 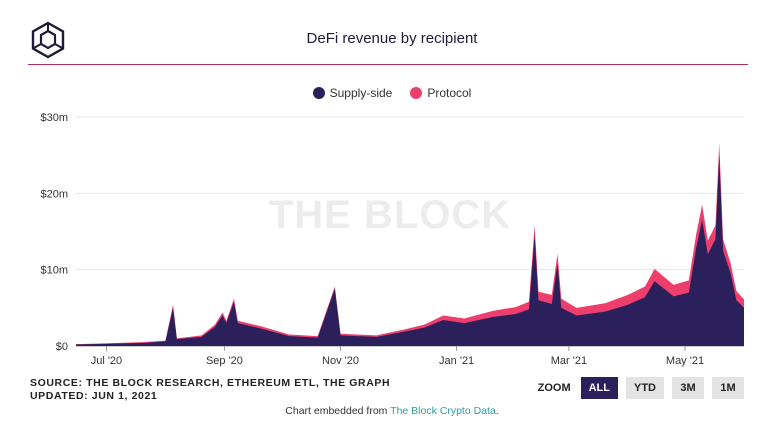 What do you see at coordinates (388, 64) in the screenshot?
I see `title-divider` at bounding box center [388, 64].